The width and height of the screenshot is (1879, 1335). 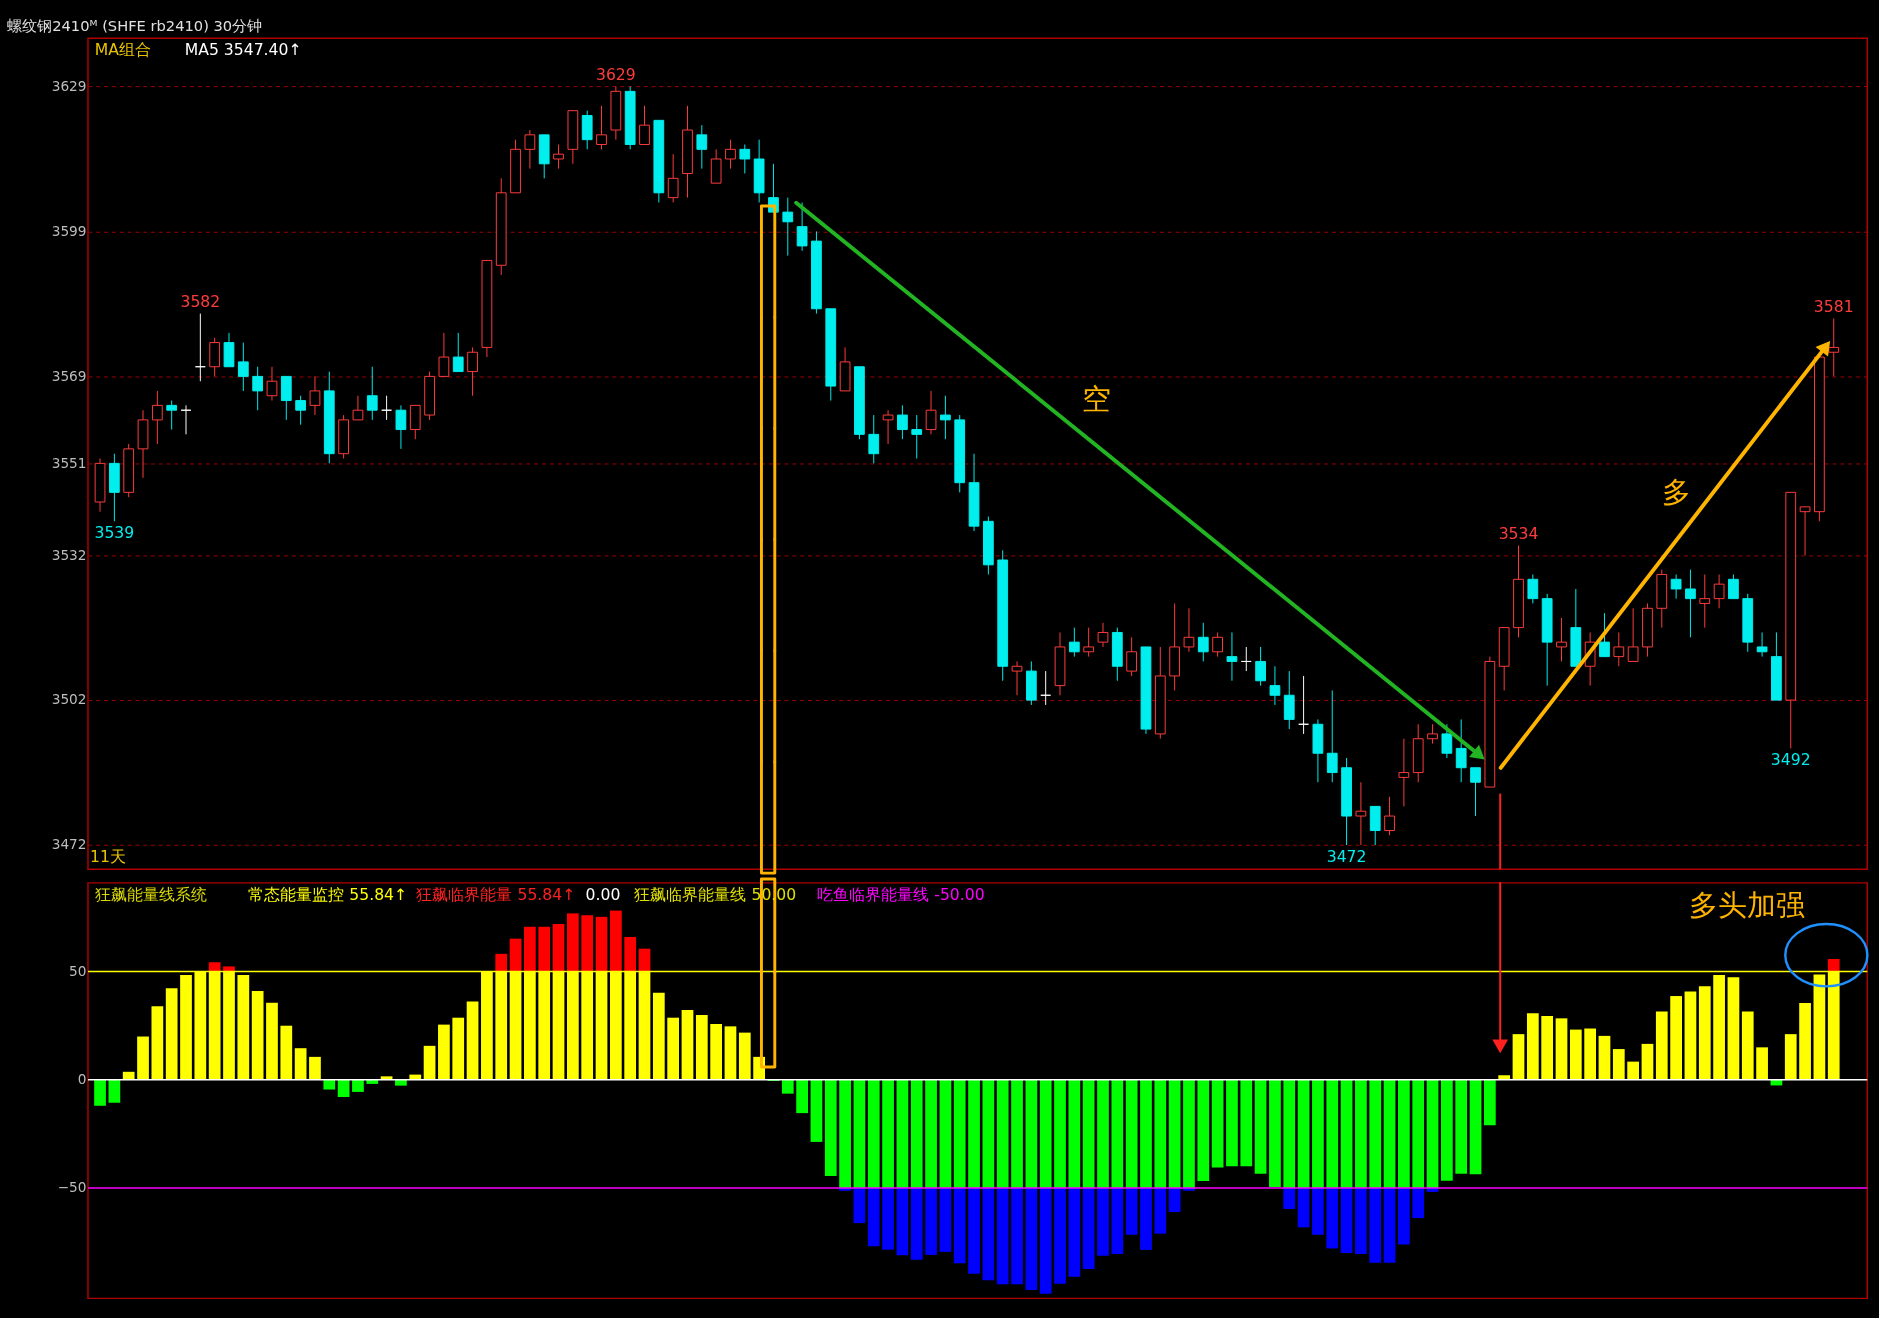 I want to click on annotation: 3534, so click(x=1518, y=533).